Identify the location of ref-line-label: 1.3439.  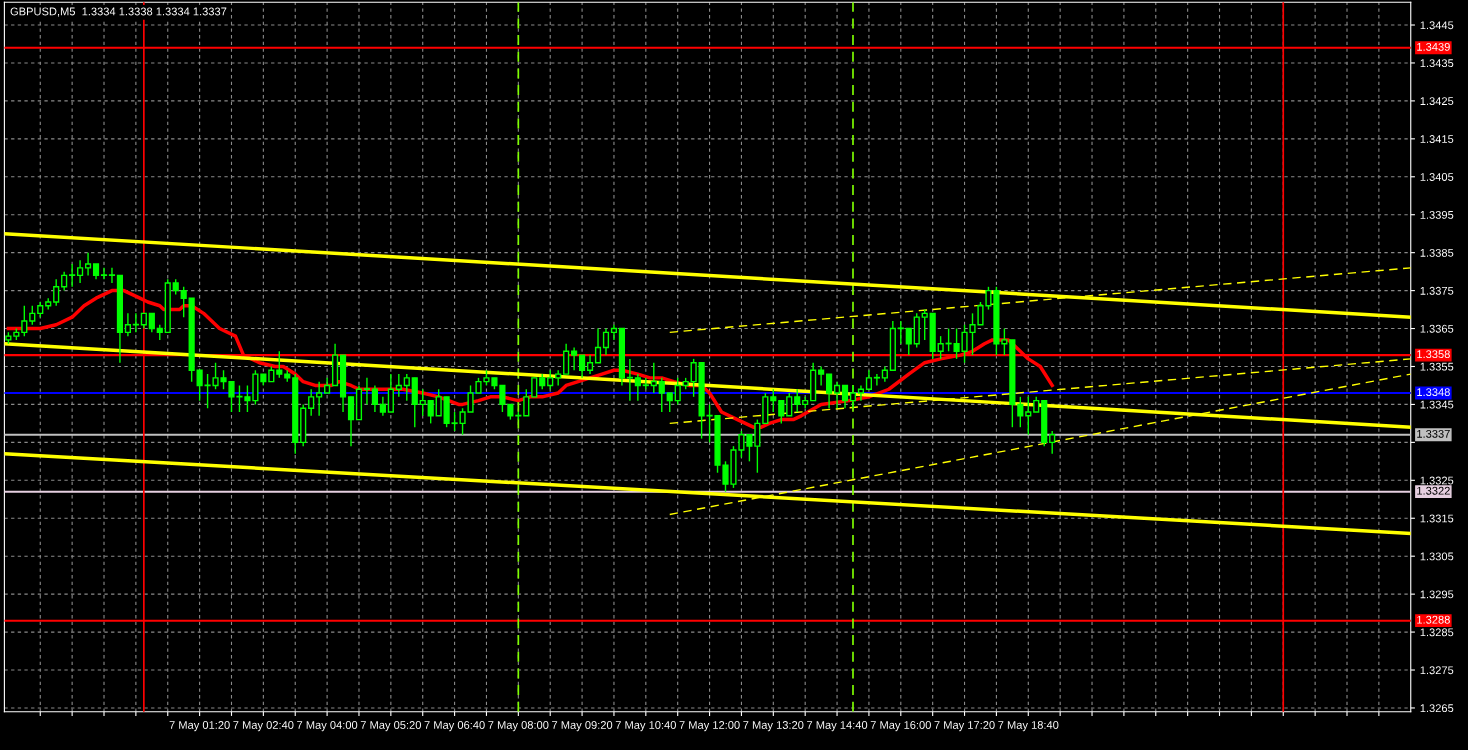
(1433, 46).